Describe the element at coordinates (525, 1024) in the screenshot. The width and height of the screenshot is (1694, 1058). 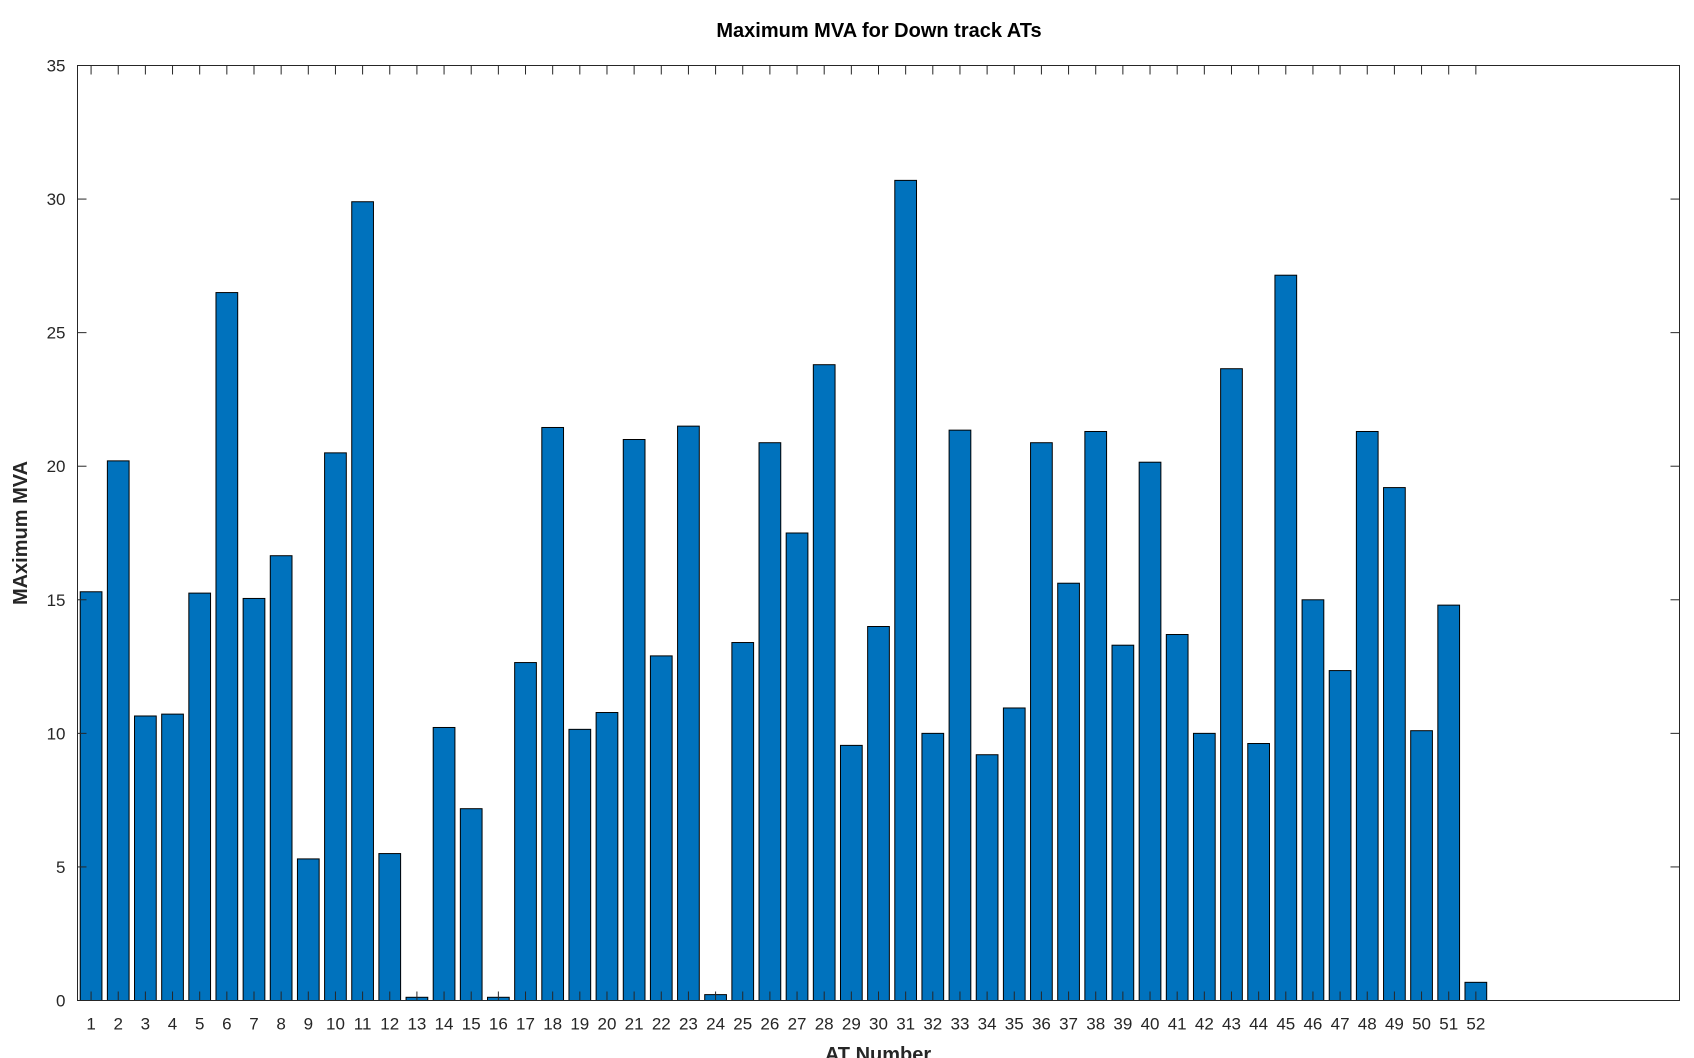
I see `x-tick-label: 17` at that location.